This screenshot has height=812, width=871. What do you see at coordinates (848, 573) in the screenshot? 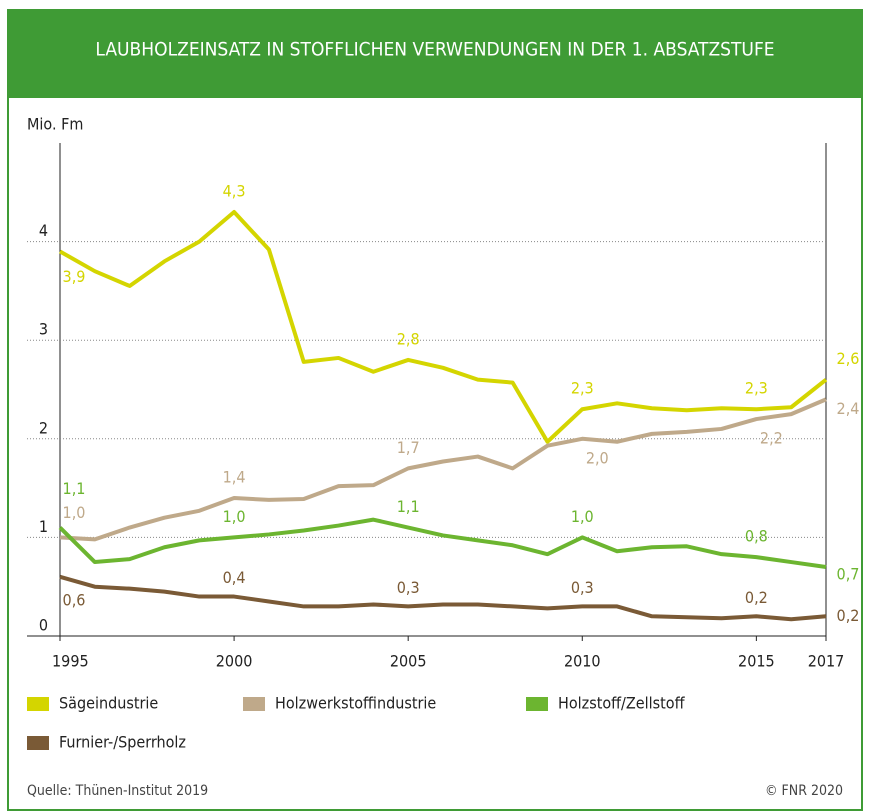
I see `value-label: 0,7` at bounding box center [848, 573].